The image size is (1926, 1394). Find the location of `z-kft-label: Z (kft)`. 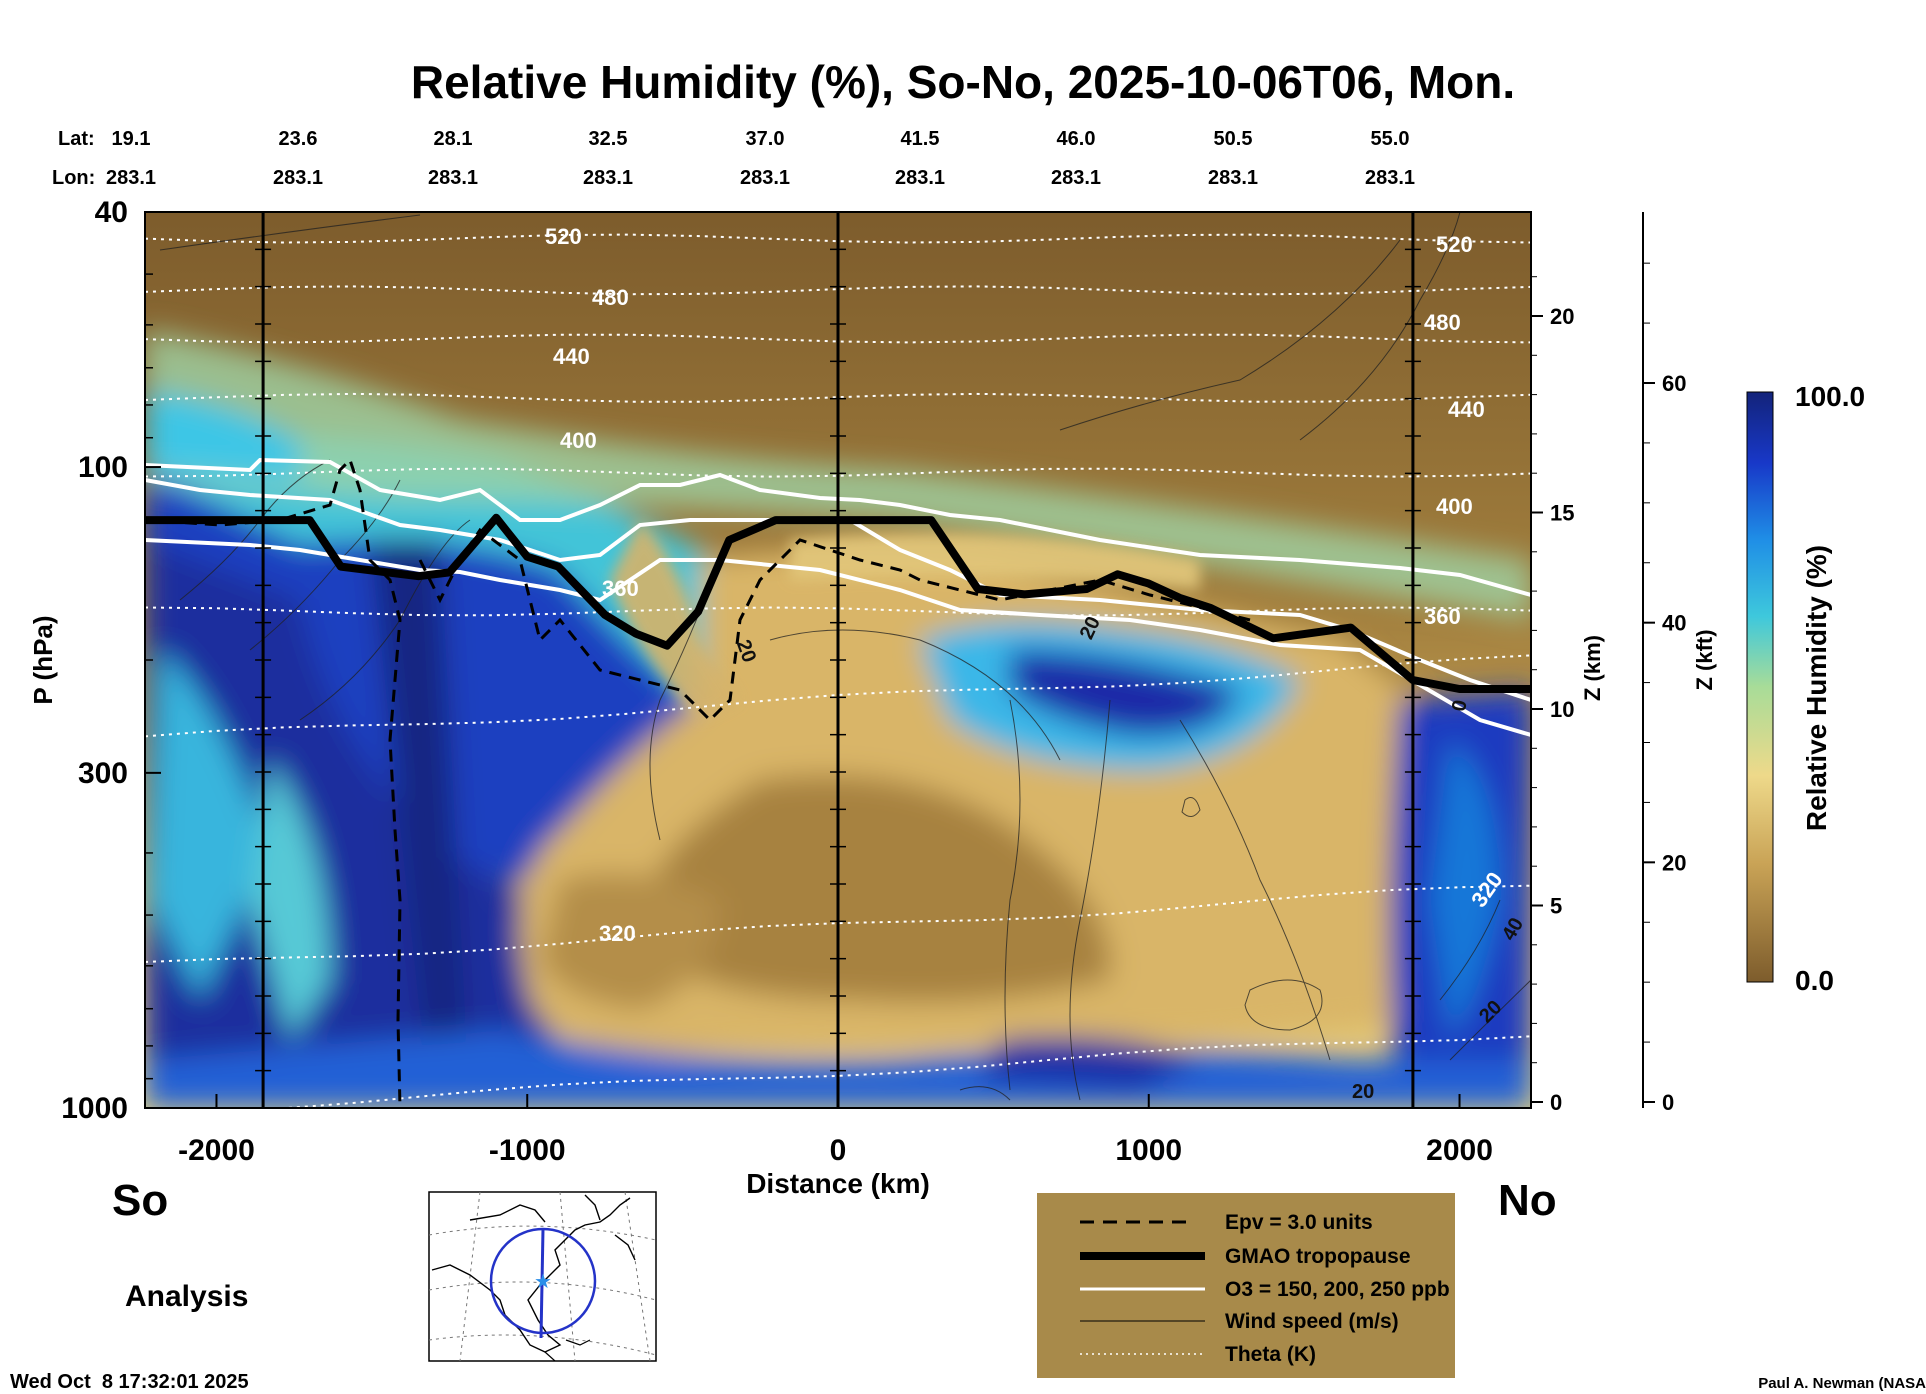

z-kft-label: Z (kft) is located at coordinates (1704, 659).